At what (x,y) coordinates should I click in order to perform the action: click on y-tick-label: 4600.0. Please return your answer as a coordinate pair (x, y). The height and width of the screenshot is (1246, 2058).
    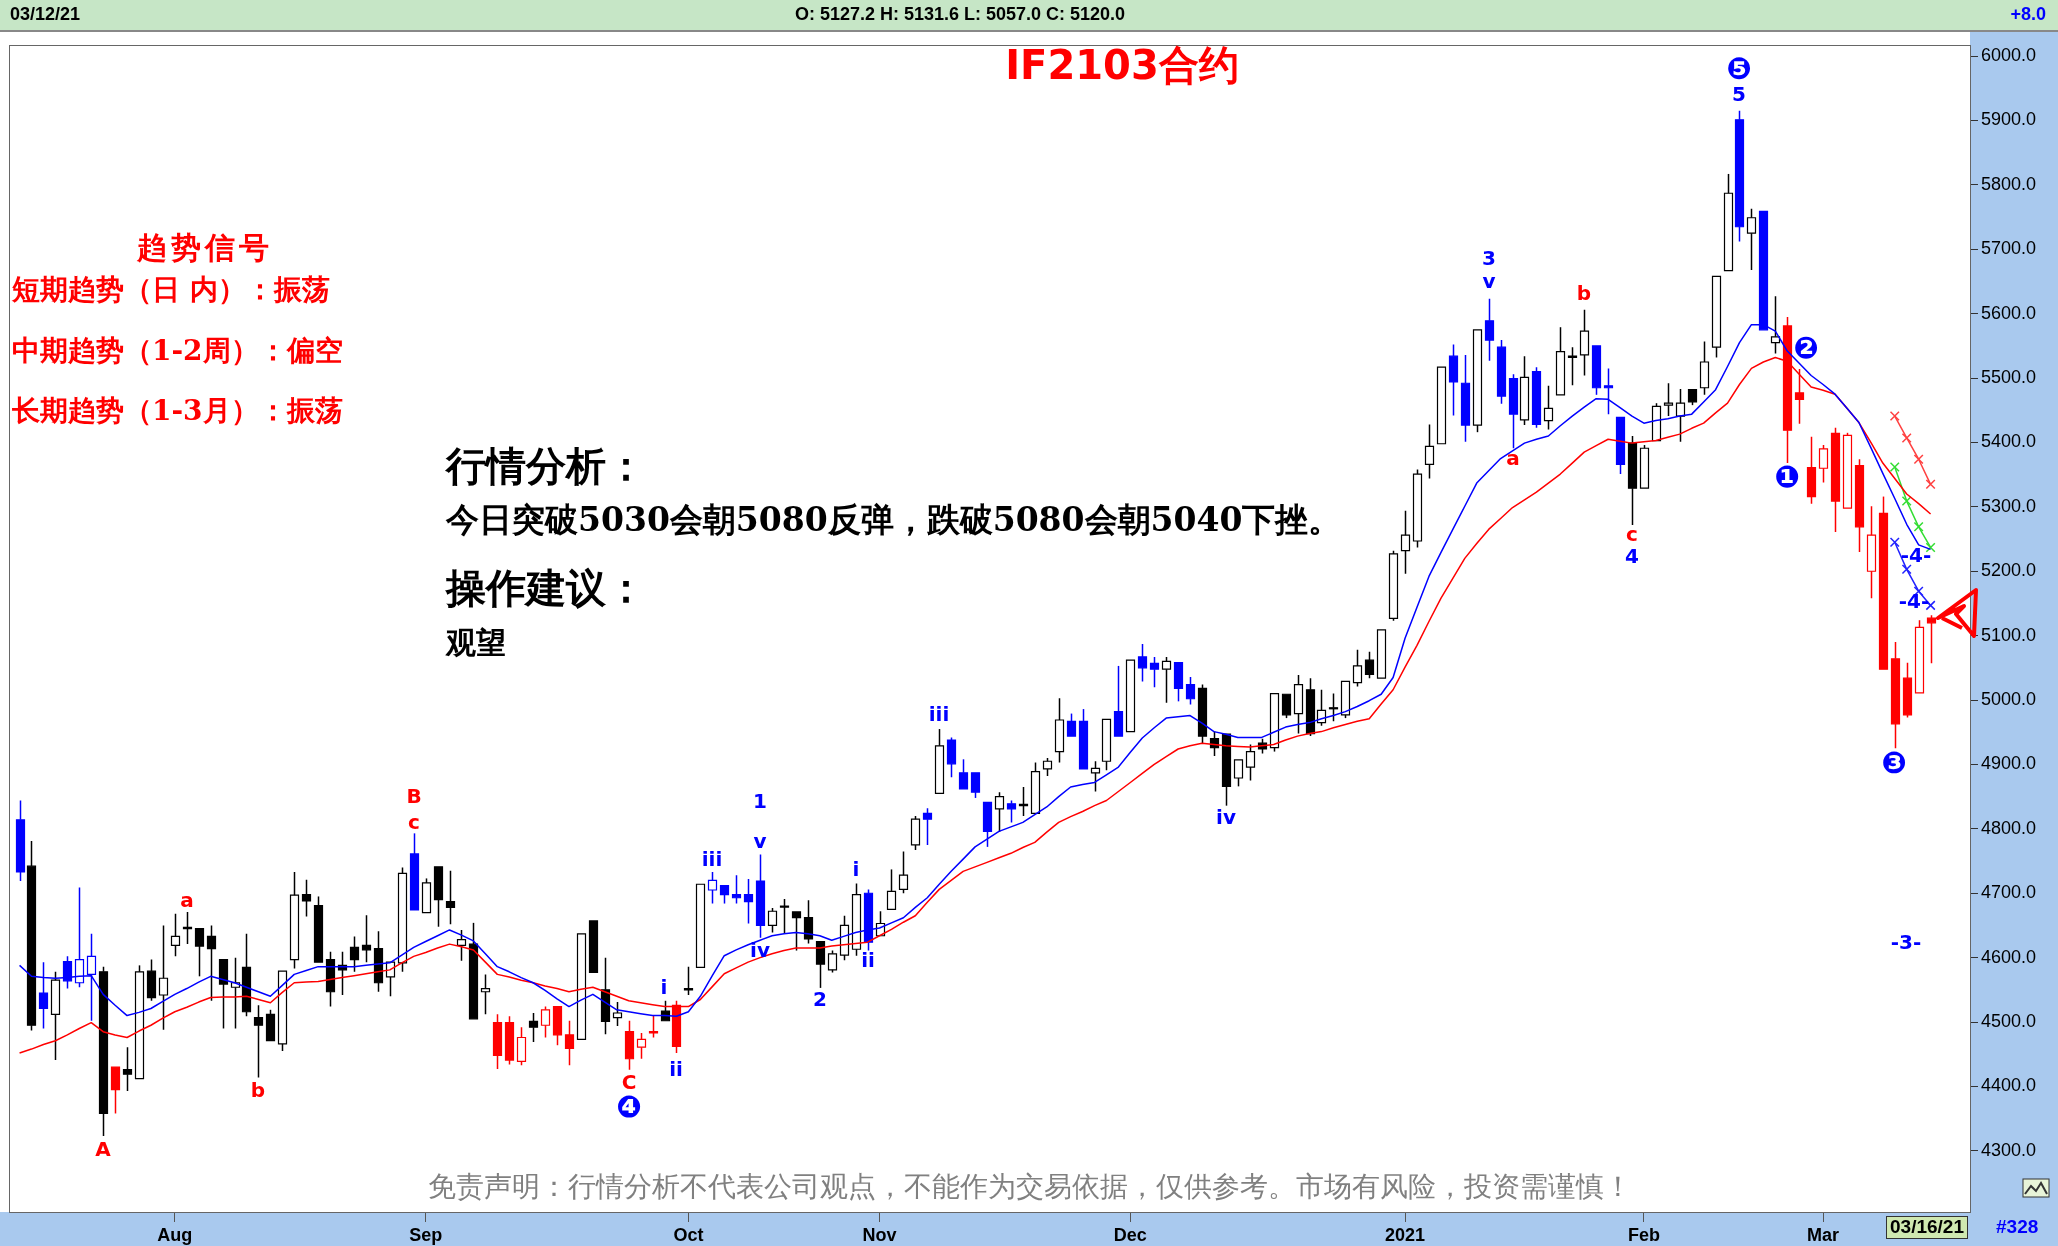
    Looking at the image, I should click on (2009, 956).